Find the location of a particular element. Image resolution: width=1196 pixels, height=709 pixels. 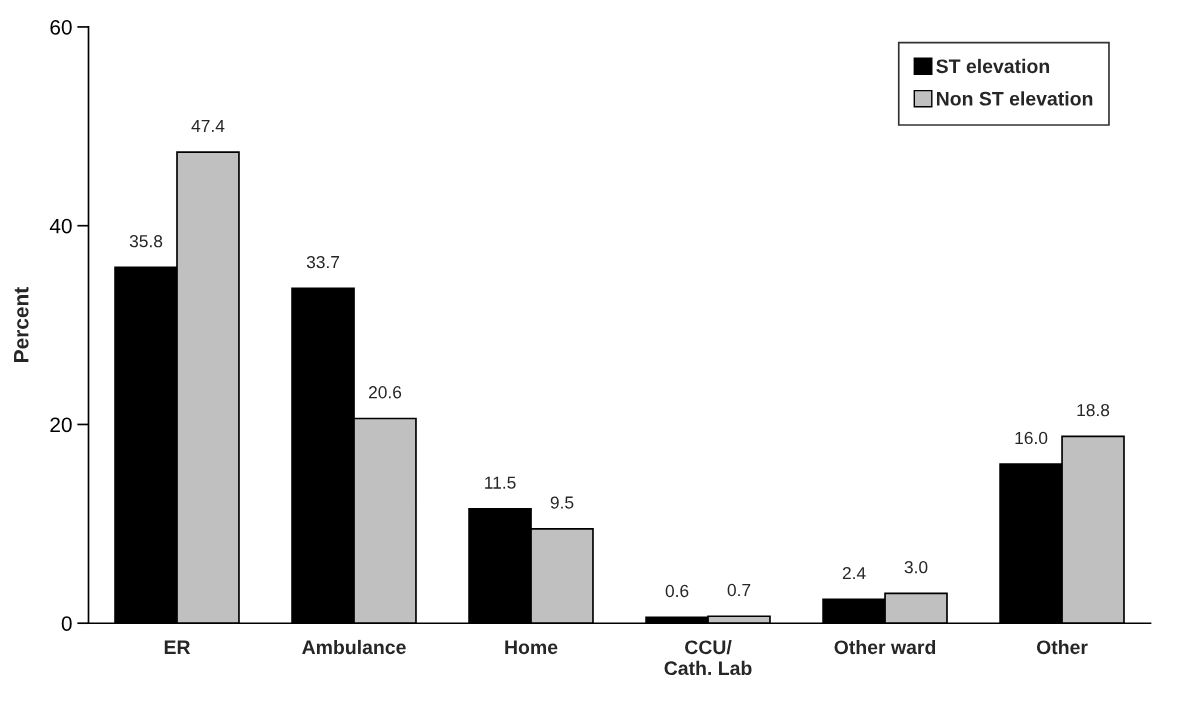

y-tick-label: 40 is located at coordinates (60, 226).